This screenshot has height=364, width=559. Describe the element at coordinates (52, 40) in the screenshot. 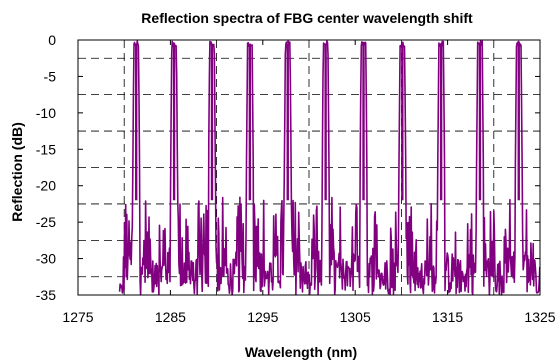

I see `y-tick-label: 0` at that location.